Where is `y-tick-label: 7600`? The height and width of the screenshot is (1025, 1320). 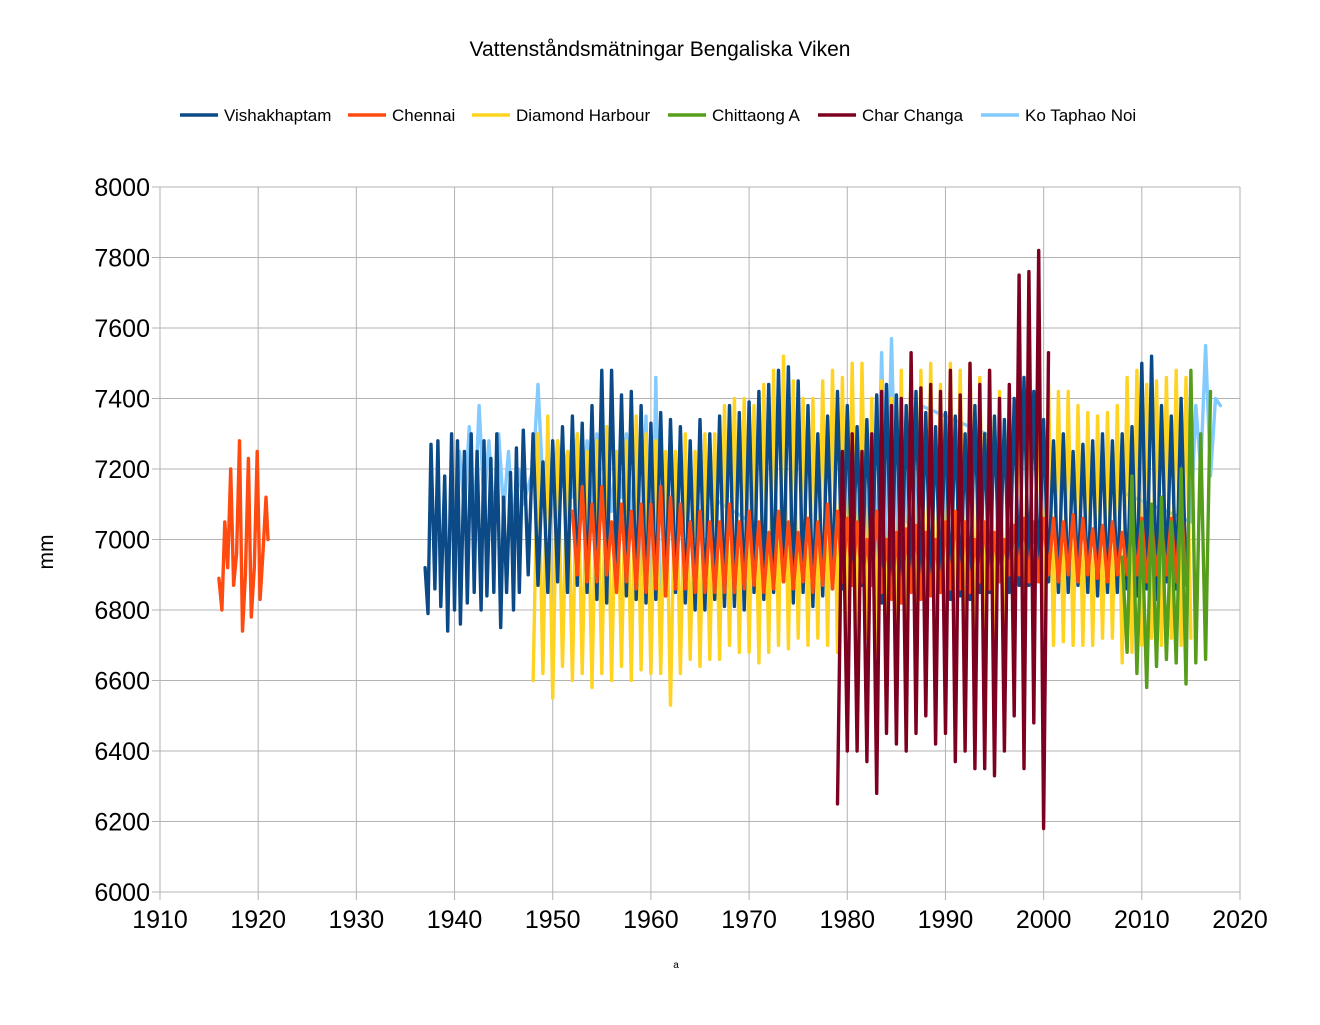 y-tick-label: 7600 is located at coordinates (122, 329).